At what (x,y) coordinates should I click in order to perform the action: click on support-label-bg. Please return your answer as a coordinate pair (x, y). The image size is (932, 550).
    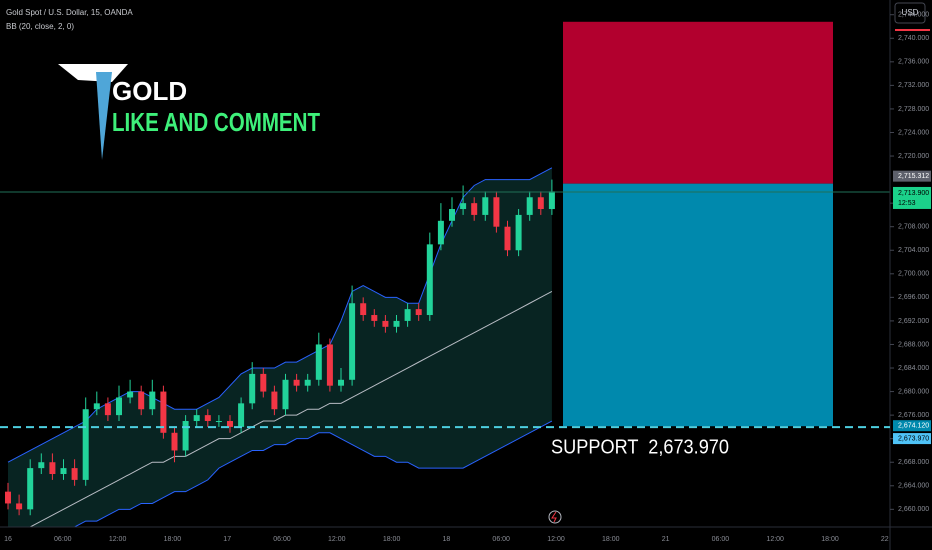
    Looking at the image, I should click on (643, 449).